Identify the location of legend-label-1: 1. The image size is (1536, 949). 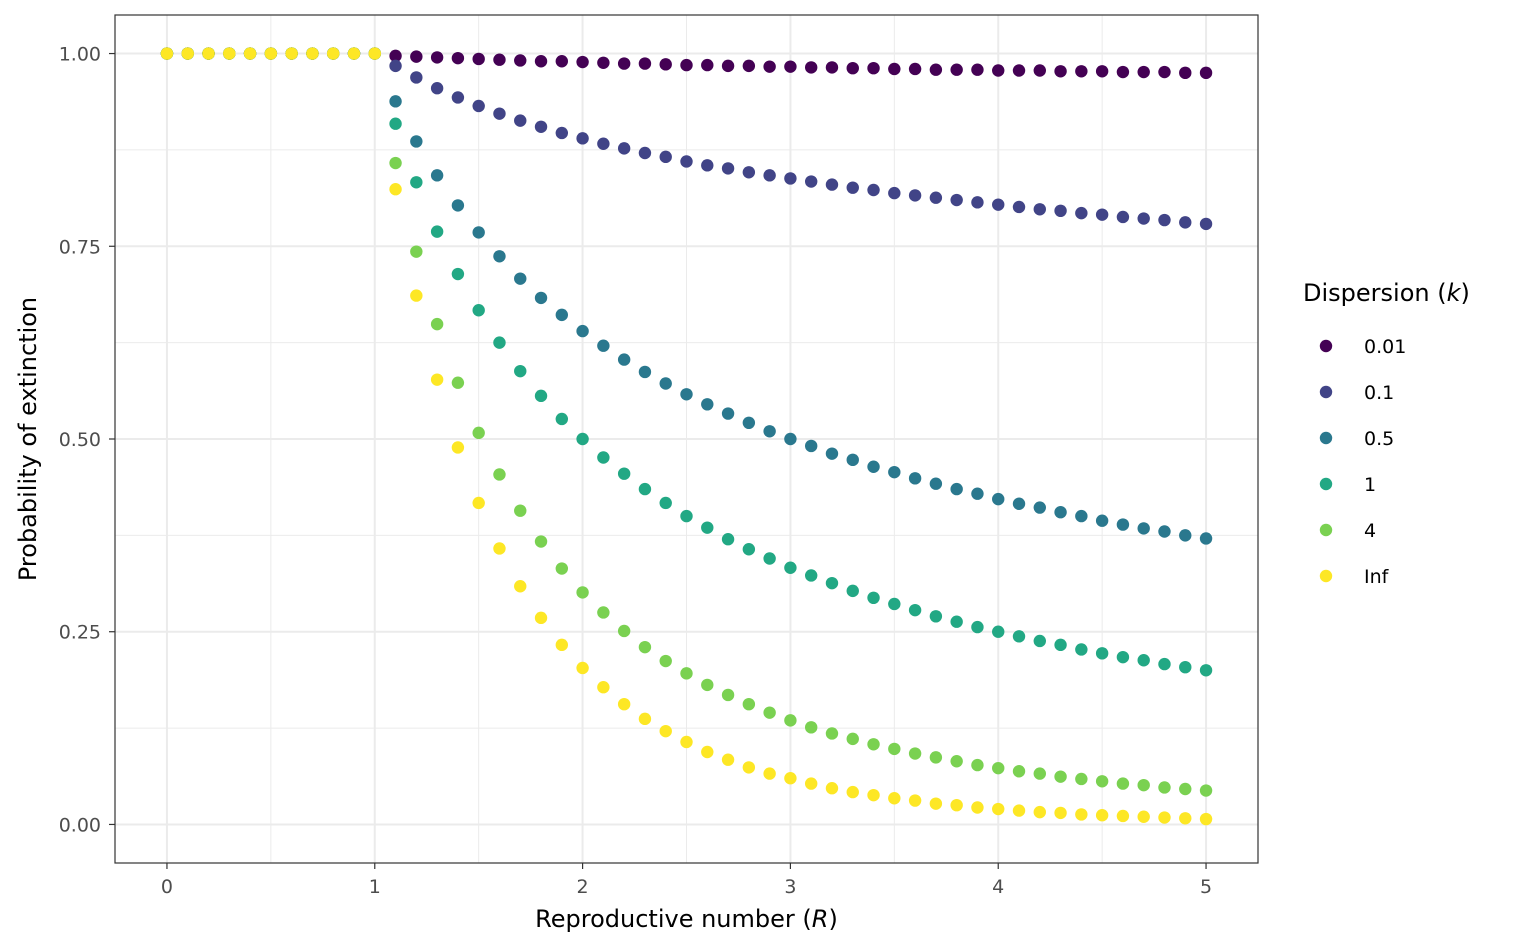
(1370, 485).